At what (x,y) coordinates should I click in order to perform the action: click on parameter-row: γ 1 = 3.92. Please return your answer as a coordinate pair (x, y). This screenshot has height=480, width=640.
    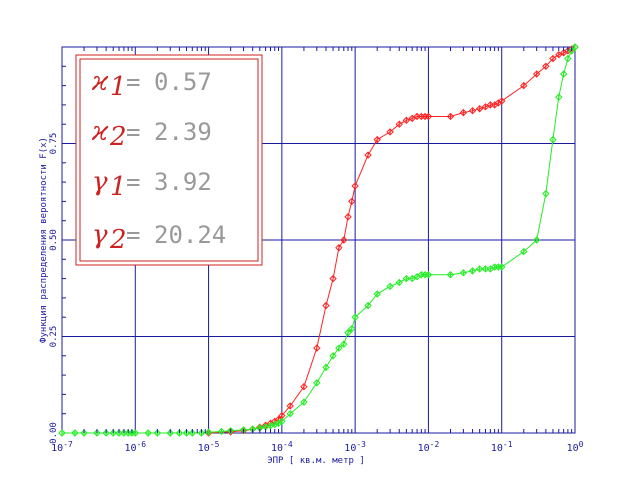
    Looking at the image, I should click on (152, 184).